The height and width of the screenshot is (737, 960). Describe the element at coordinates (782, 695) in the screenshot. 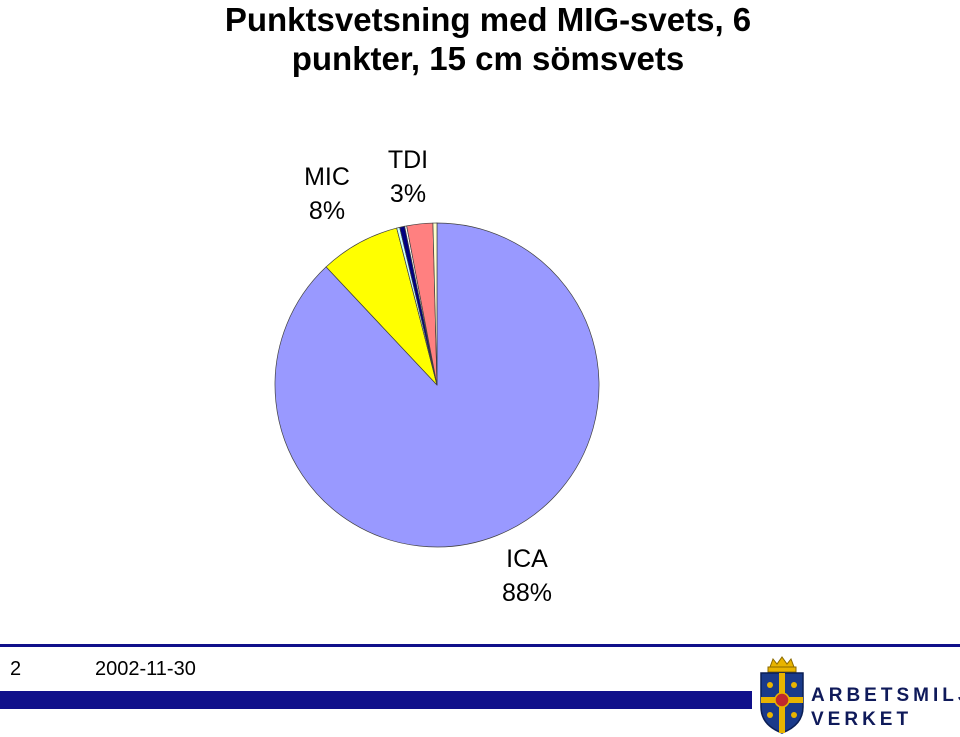

I see `coat-of-arms-icon` at that location.